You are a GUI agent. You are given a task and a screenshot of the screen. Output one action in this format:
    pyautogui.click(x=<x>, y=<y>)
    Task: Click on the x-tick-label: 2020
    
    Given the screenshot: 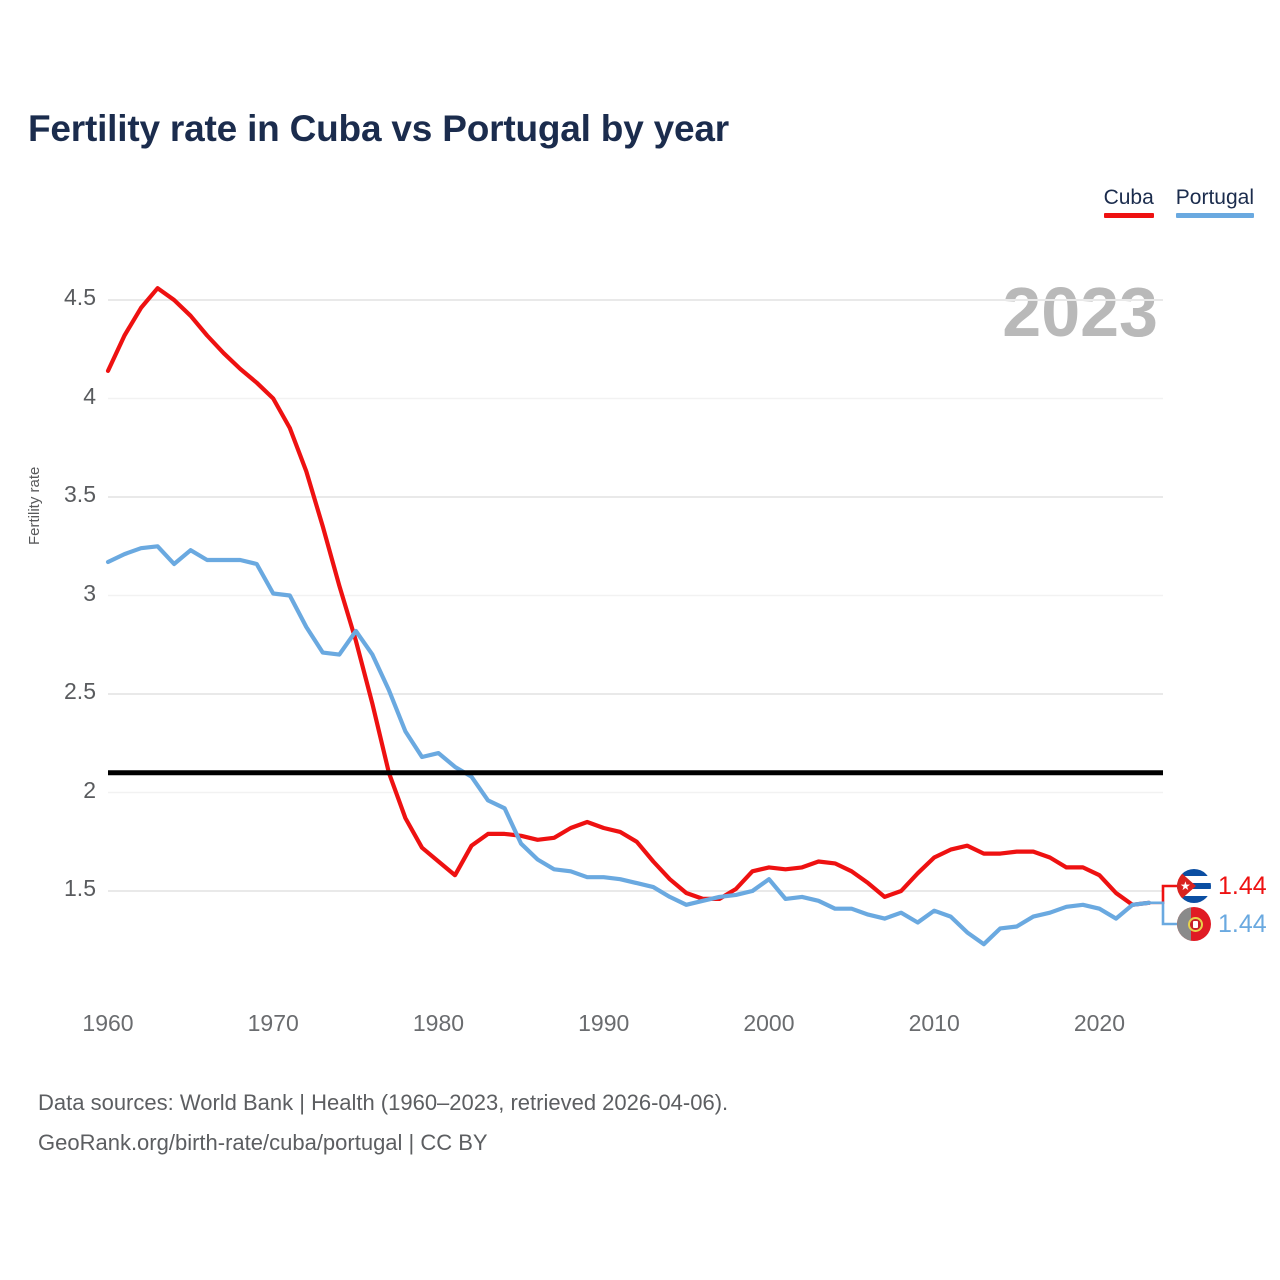 What is the action you would take?
    pyautogui.click(x=1099, y=1023)
    